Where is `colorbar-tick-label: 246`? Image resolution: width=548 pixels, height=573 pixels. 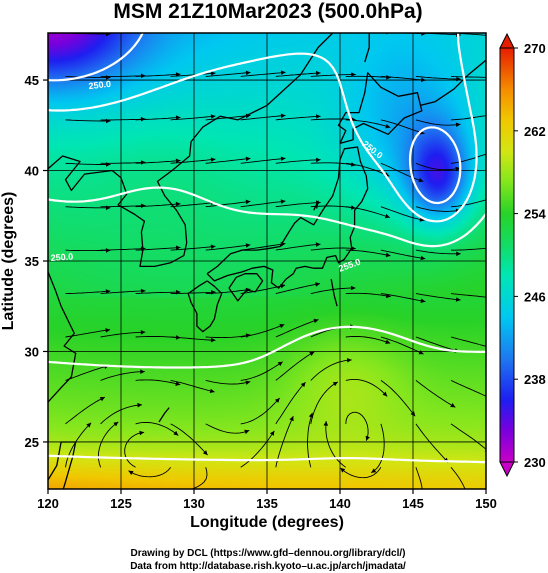 colorbar-tick-label: 246 is located at coordinates (535, 296).